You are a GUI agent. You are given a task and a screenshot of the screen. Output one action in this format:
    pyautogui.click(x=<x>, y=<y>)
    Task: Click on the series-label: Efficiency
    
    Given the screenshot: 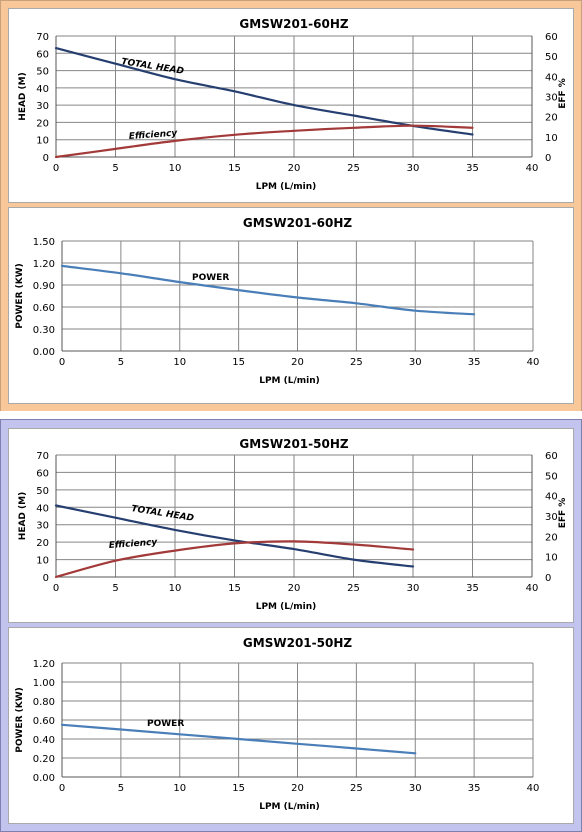 What is the action you would take?
    pyautogui.click(x=154, y=135)
    